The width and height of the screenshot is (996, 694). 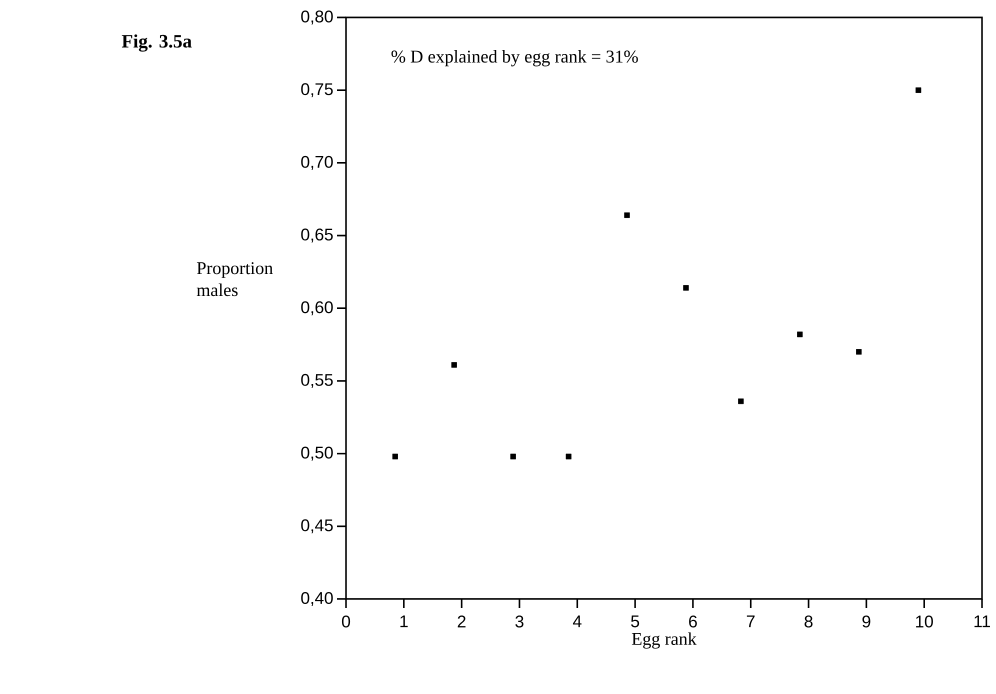 What do you see at coordinates (317, 526) in the screenshot?
I see `y-tick-label: 0,45` at bounding box center [317, 526].